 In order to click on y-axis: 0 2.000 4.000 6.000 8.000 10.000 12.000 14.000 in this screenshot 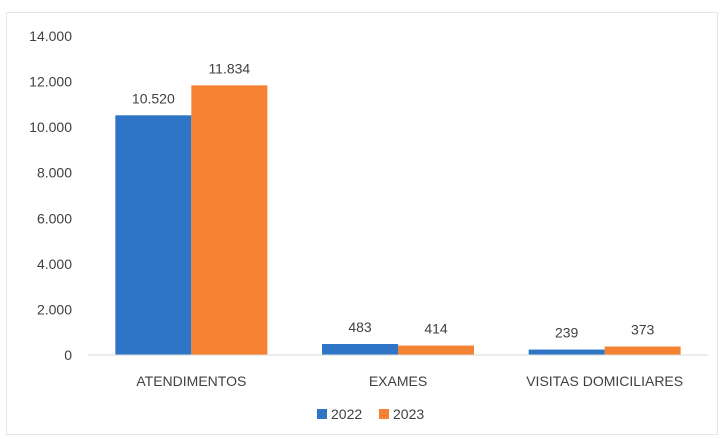, I will do `click(50, 195)`.